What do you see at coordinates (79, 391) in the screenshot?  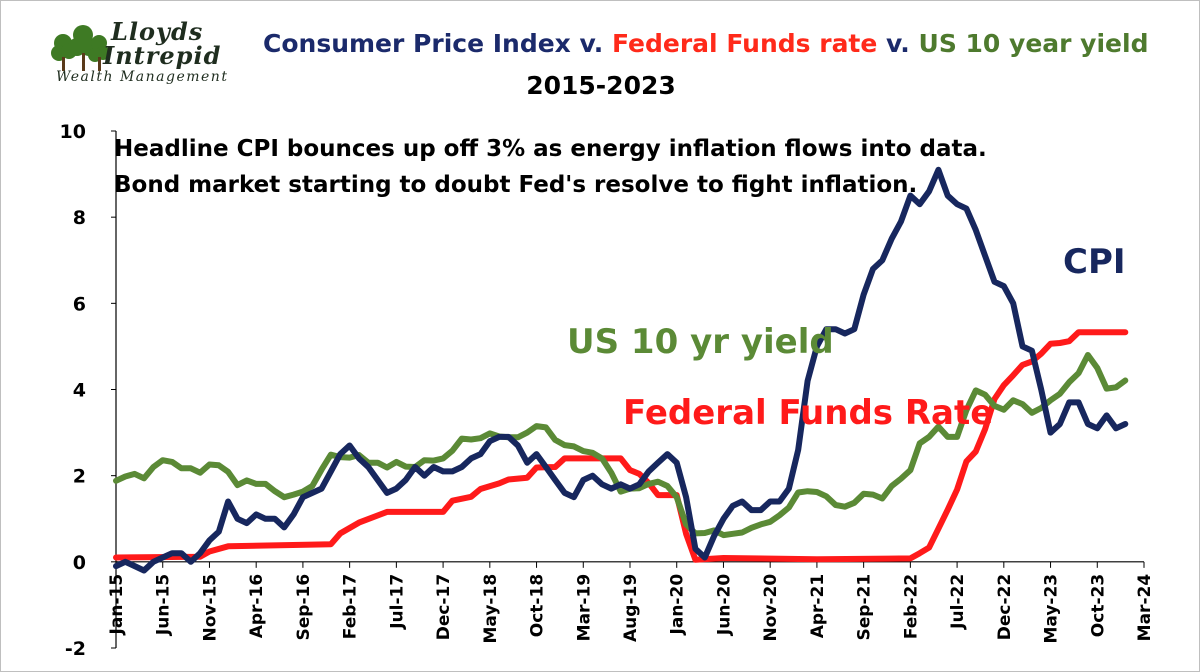 I see `y-tick-label: 4` at bounding box center [79, 391].